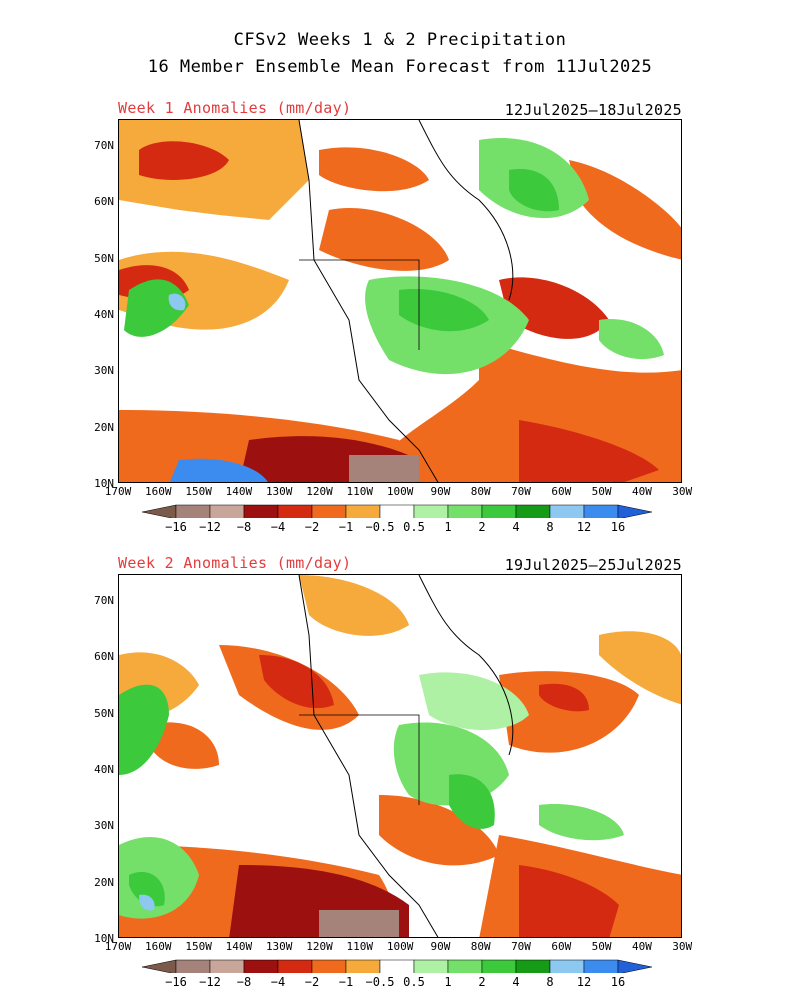  What do you see at coordinates (400, 40) in the screenshot?
I see `chart-title-line1: CFSv2 Weeks 1 & 2 Precipitation` at bounding box center [400, 40].